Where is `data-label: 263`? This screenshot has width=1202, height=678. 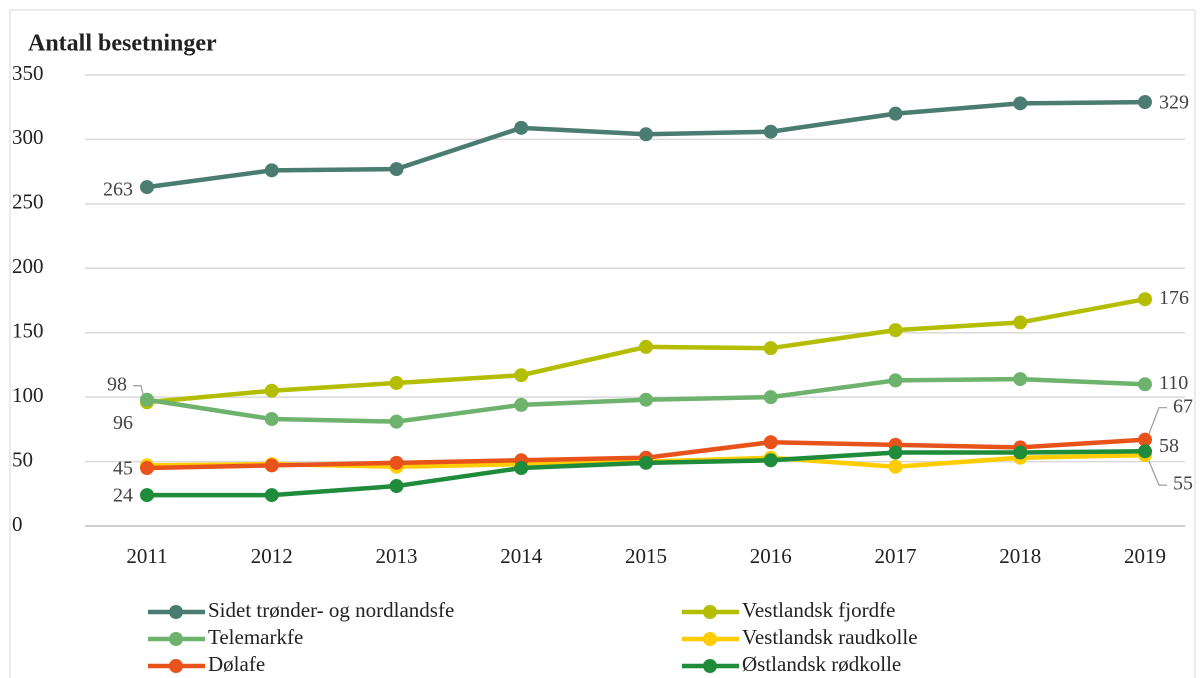 data-label: 263 is located at coordinates (118, 190).